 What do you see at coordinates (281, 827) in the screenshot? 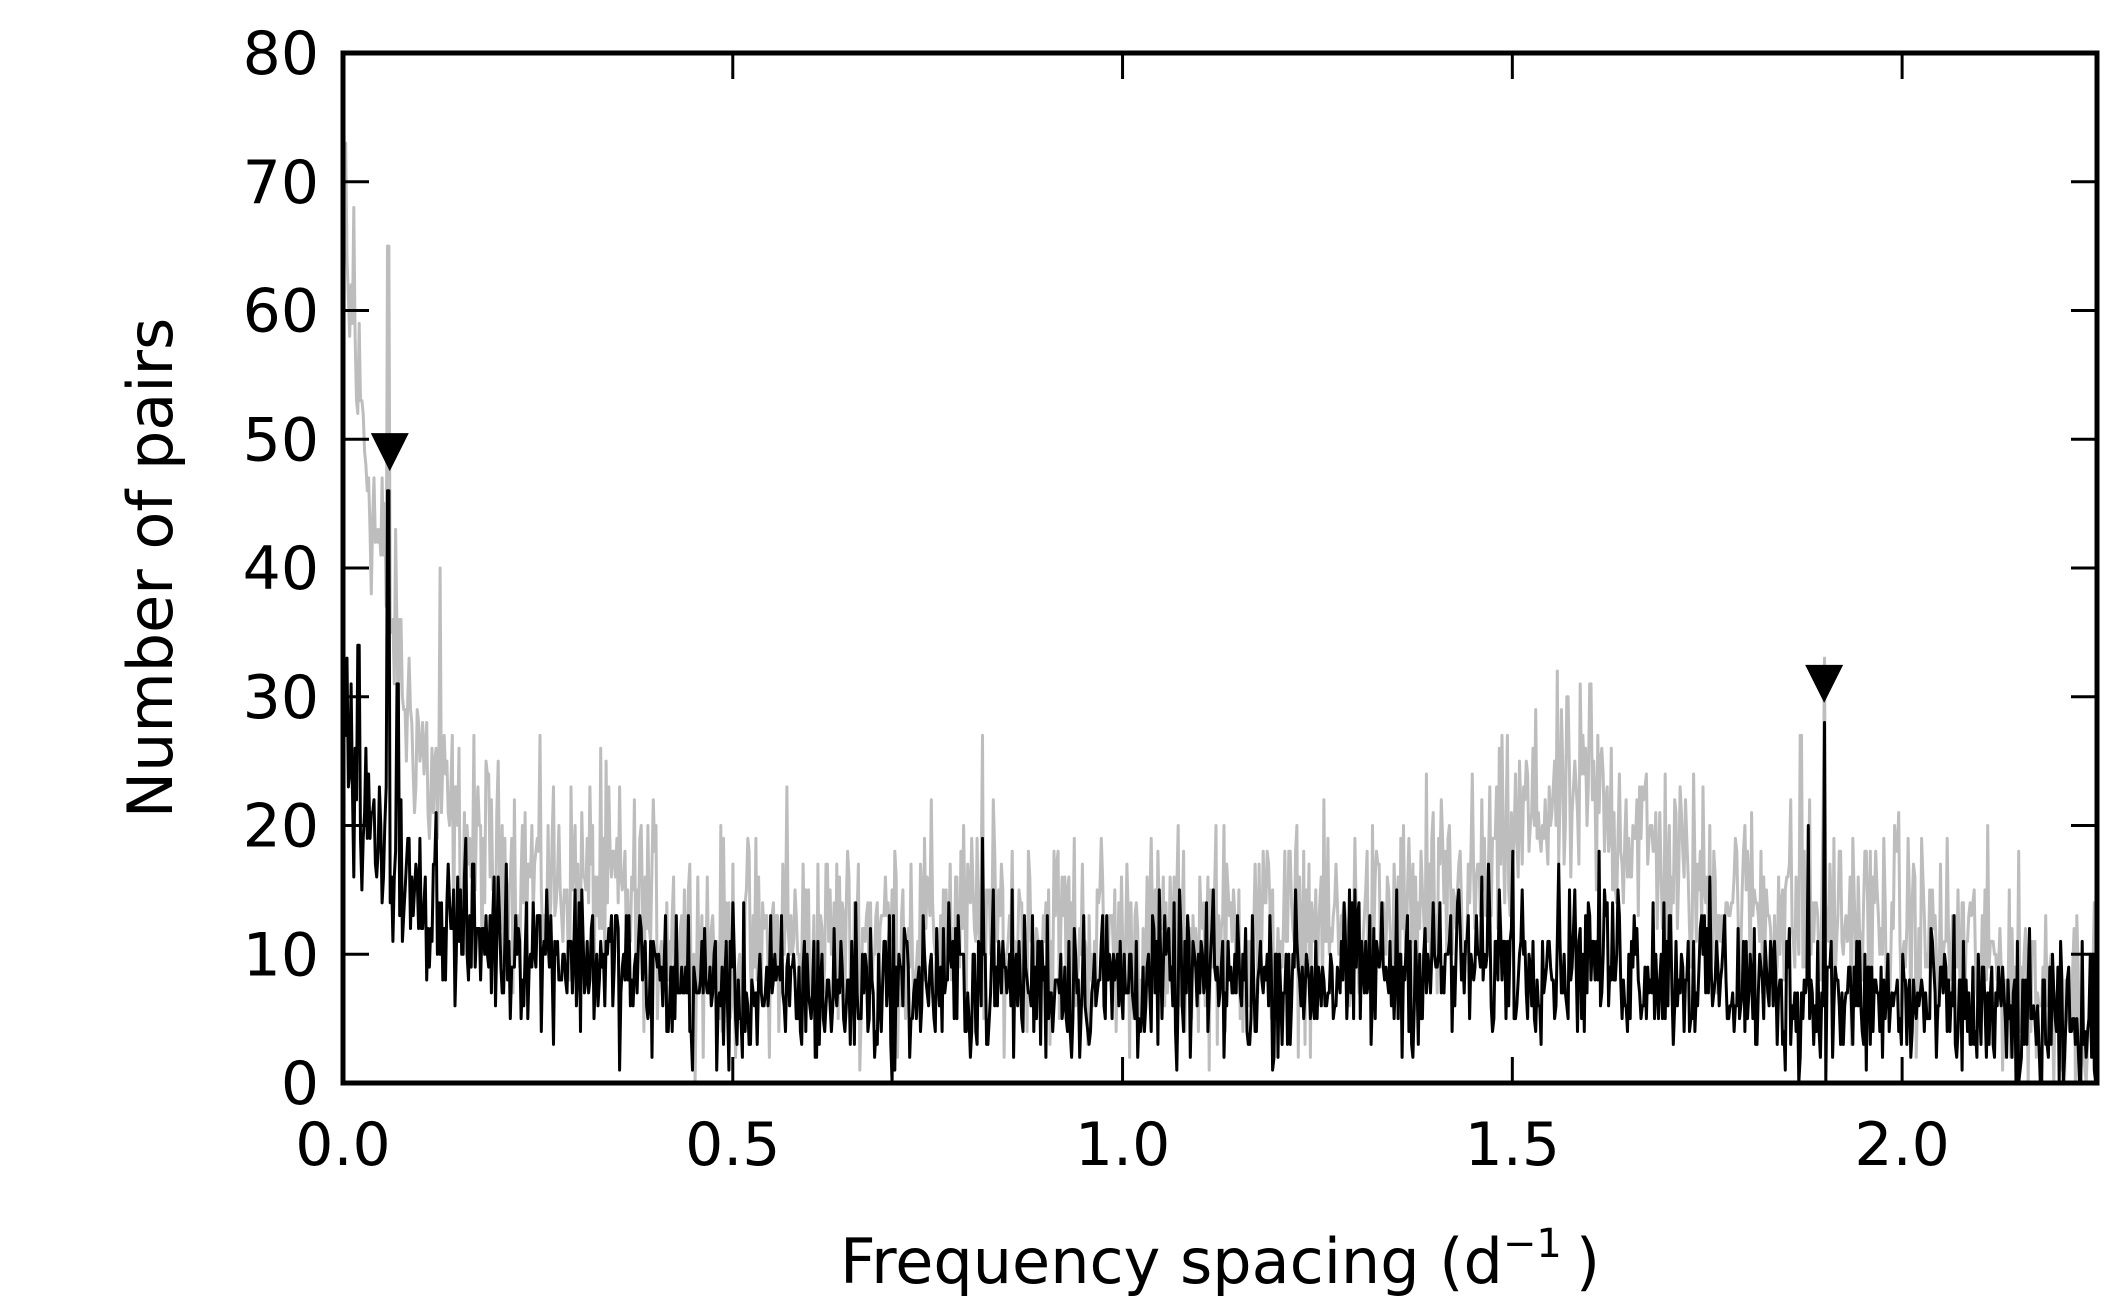
I see `y-tick-label: 20` at bounding box center [281, 827].